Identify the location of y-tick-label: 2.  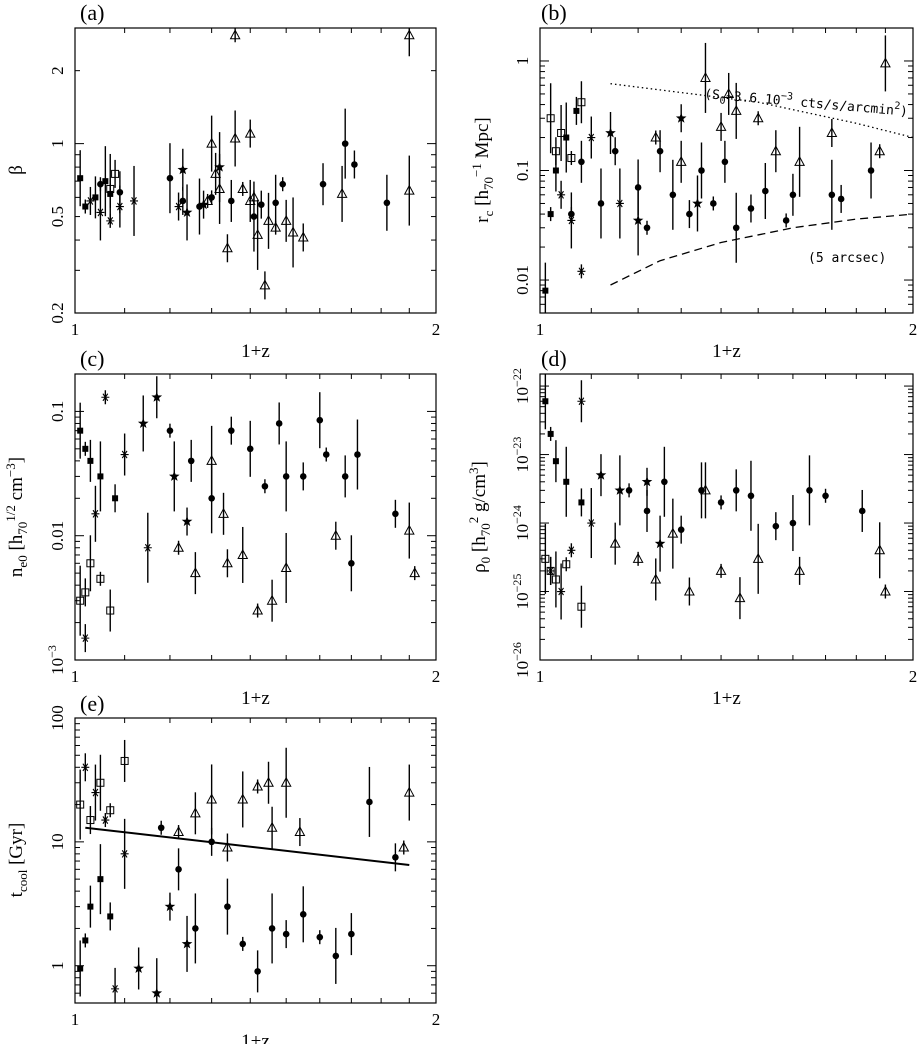
(57, 70).